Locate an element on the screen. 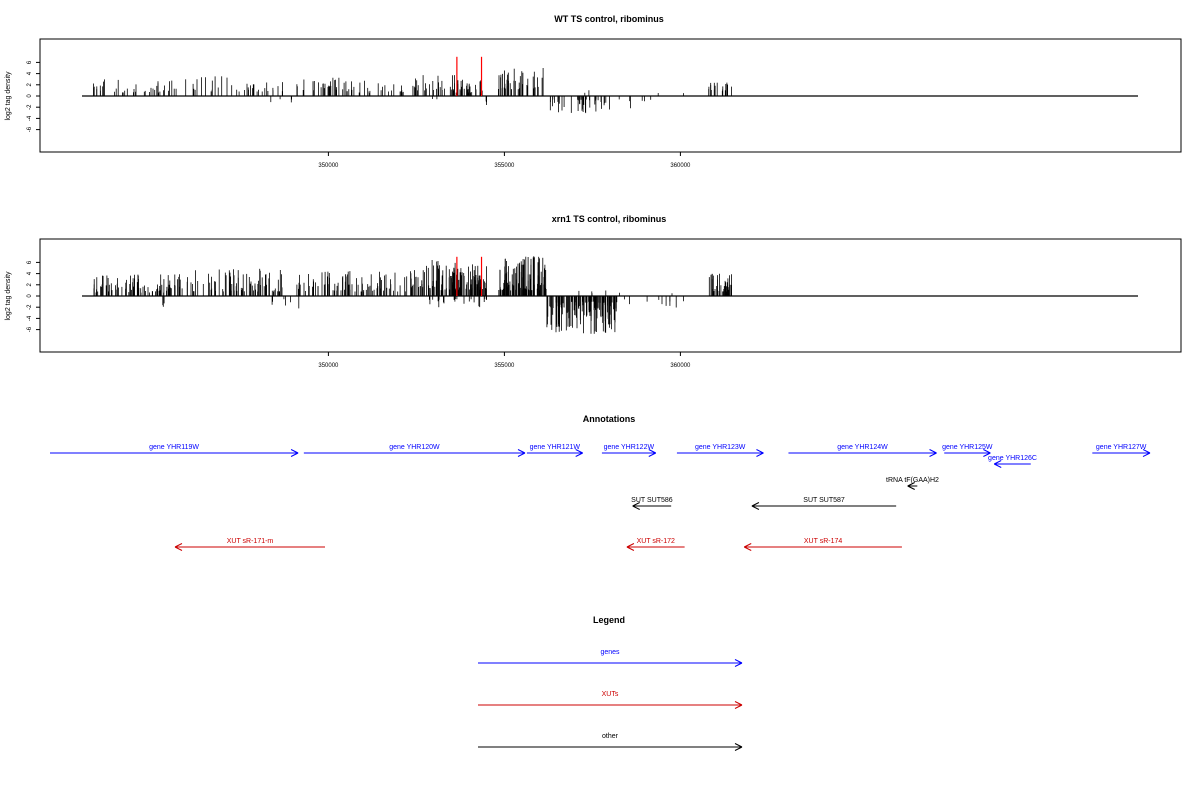 This screenshot has width=1200, height=800. feature-label: SUT SUT587 is located at coordinates (824, 500).